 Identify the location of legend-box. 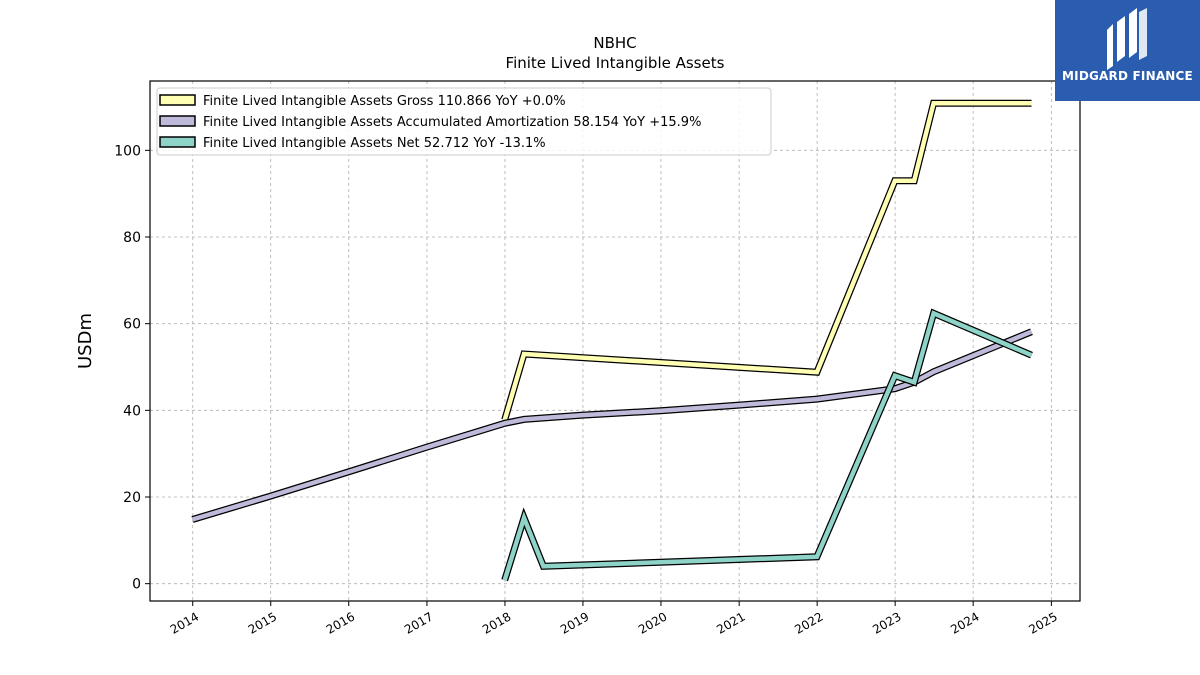
(464, 121).